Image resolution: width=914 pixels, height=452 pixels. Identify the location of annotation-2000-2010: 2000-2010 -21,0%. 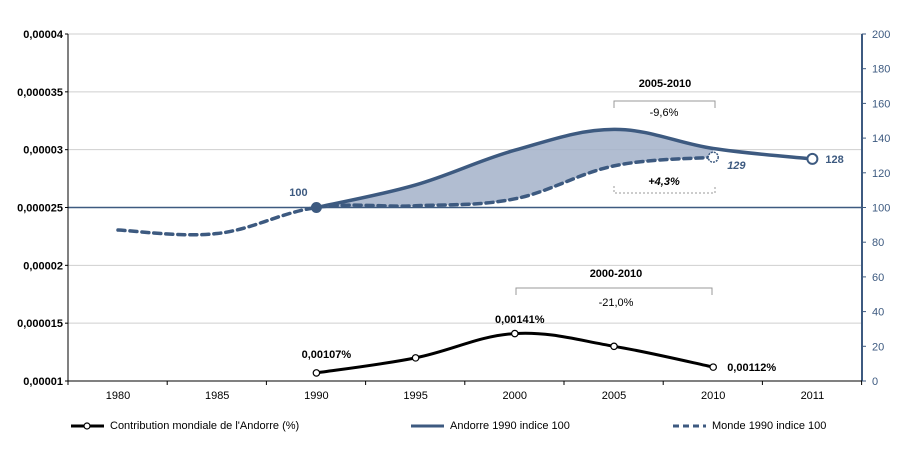
(614, 288).